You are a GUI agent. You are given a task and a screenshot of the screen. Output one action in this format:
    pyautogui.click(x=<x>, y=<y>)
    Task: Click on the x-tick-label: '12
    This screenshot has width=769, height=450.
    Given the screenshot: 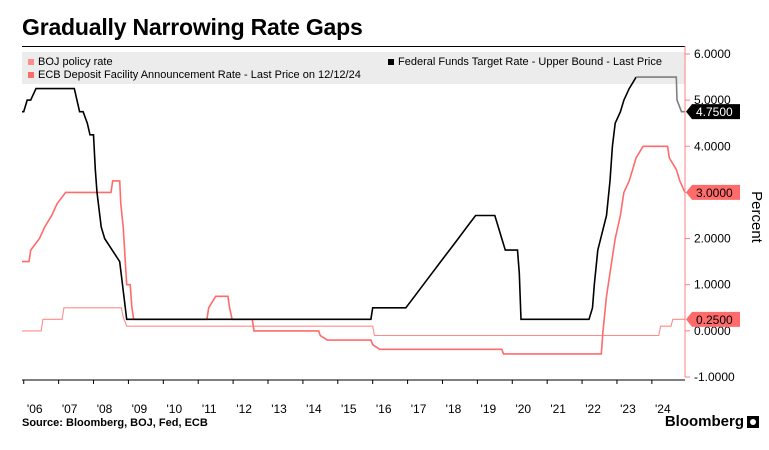 What is the action you would take?
    pyautogui.click(x=244, y=409)
    